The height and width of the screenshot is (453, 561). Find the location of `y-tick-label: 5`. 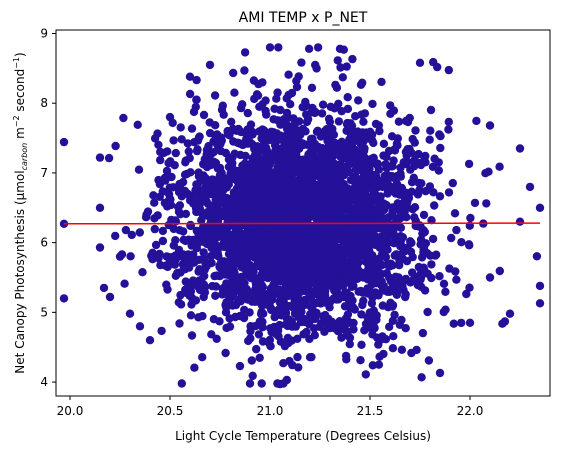

y-tick-label: 5 is located at coordinates (44, 312).